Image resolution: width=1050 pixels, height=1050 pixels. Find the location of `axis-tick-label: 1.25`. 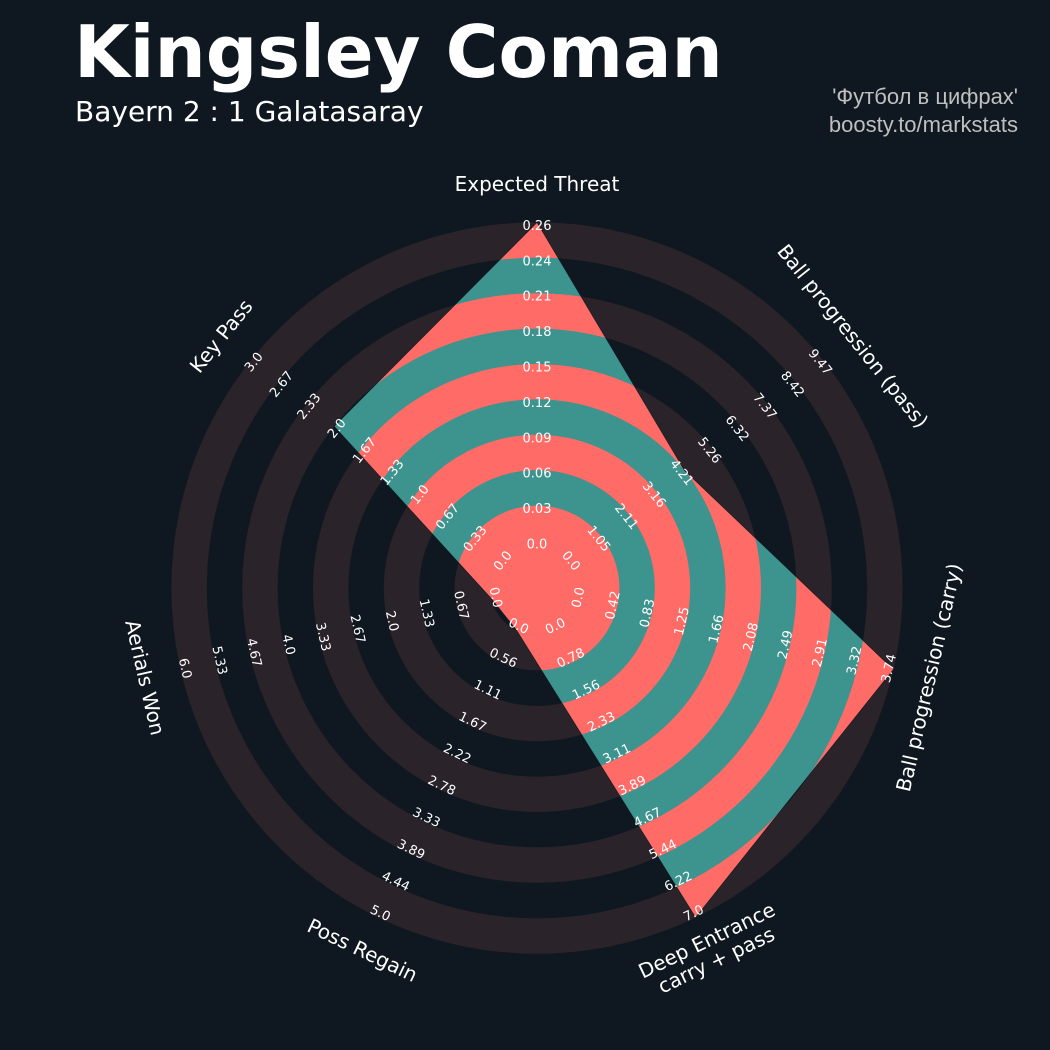

axis-tick-label: 1.25 is located at coordinates (682, 621).